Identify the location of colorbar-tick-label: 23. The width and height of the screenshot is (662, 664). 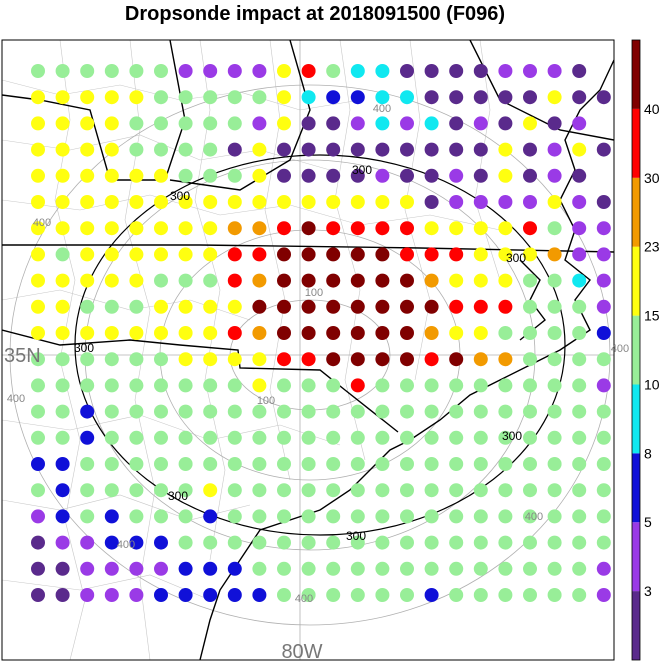
(652, 247).